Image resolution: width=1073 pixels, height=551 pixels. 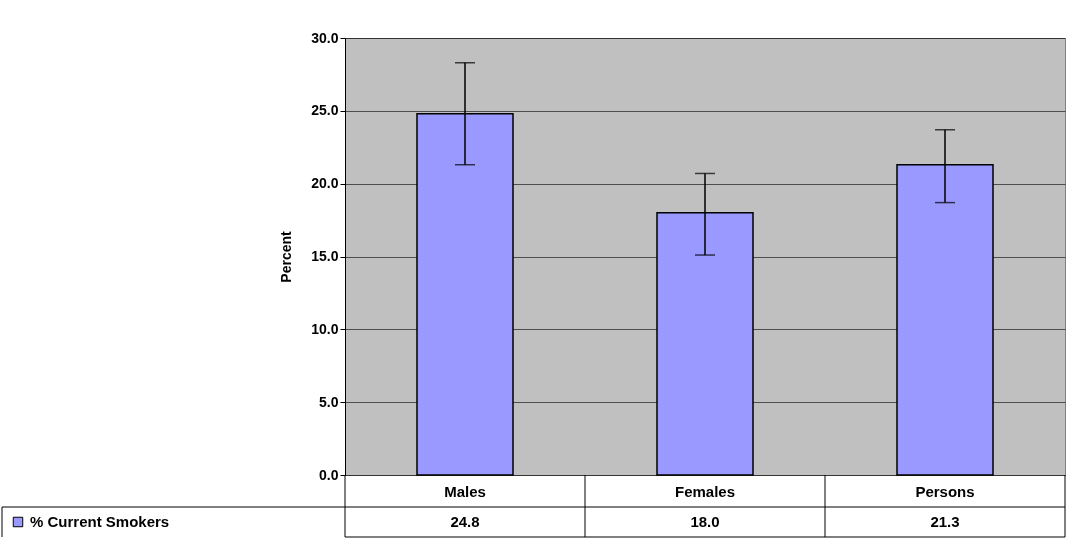 What do you see at coordinates (465, 491) in the screenshot?
I see `x-tick-label: Males` at bounding box center [465, 491].